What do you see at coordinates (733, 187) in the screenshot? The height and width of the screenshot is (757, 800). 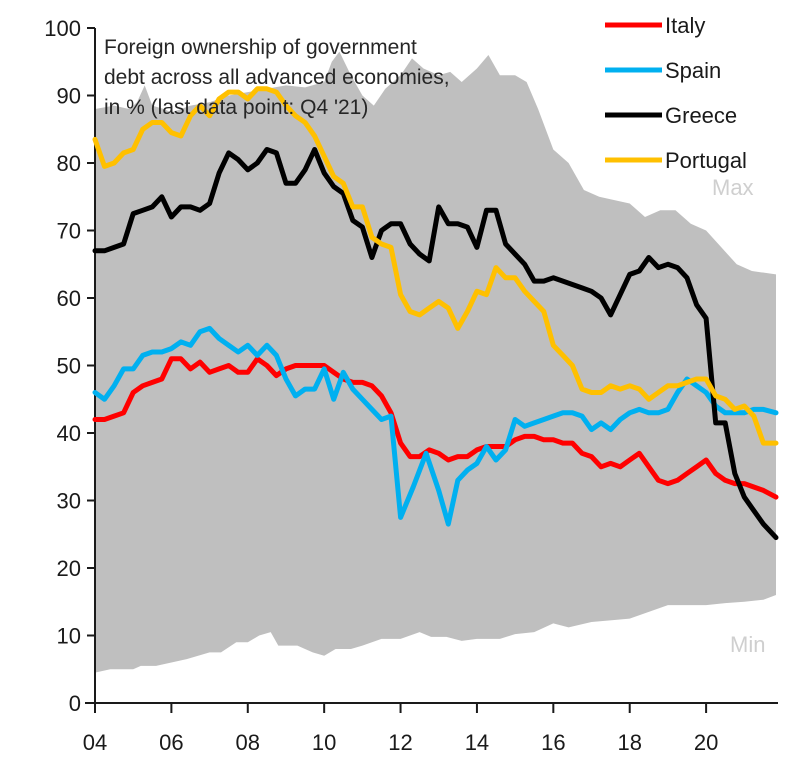 I see `band-max-label: Max` at bounding box center [733, 187].